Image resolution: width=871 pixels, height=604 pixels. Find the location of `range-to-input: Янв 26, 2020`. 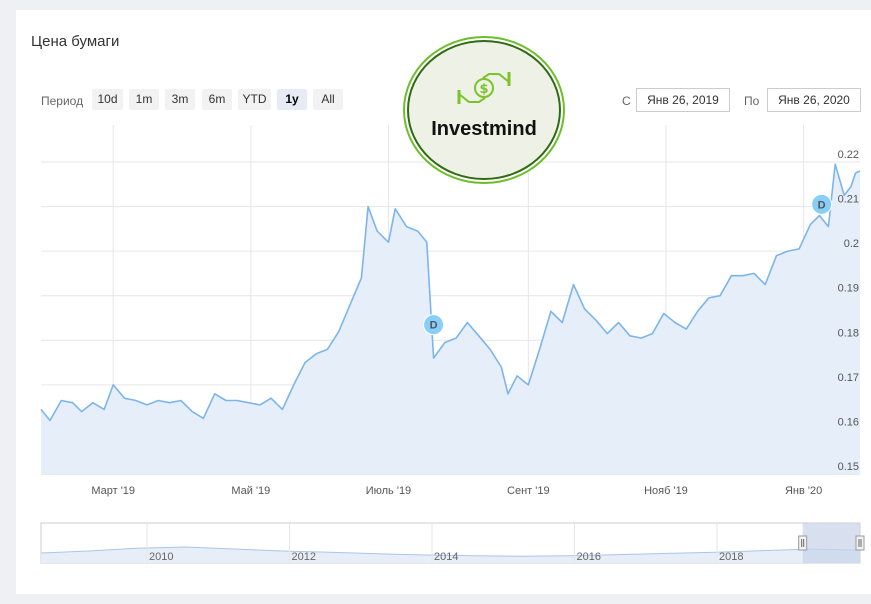

range-to-input: Янв 26, 2020 is located at coordinates (814, 100).